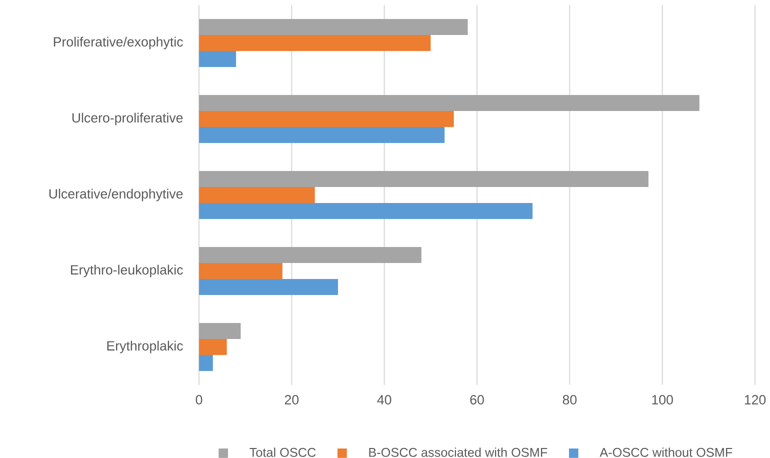 Image resolution: width=770 pixels, height=458 pixels. Describe the element at coordinates (666, 452) in the screenshot. I see `legend-label: A-OSCC without OSMF` at that location.